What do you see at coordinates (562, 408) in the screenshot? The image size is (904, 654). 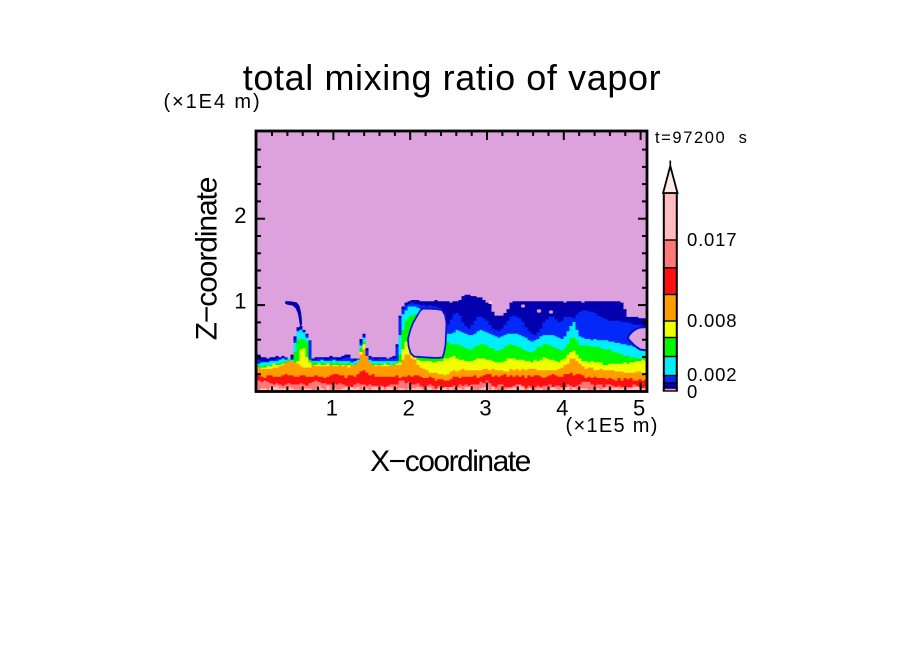 I see `svg-text: 4` at bounding box center [562, 408].